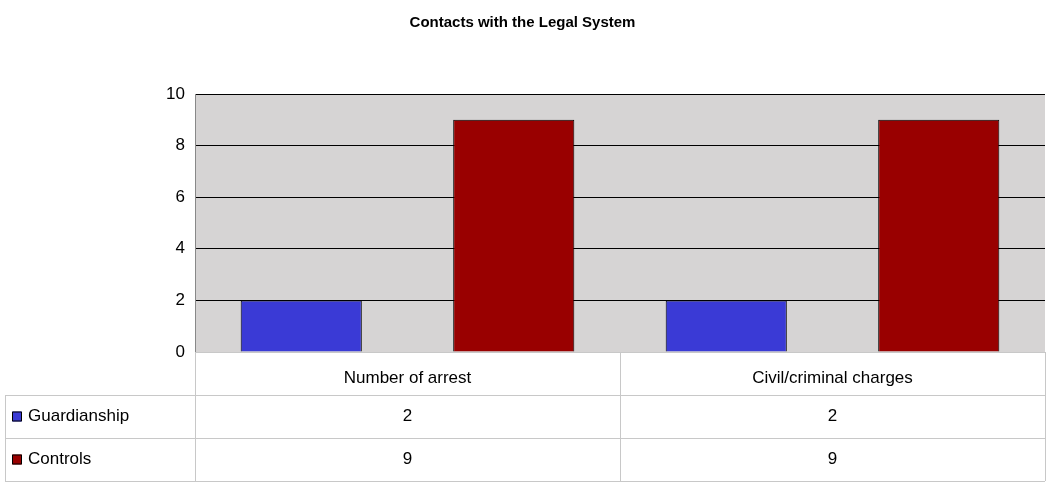 The height and width of the screenshot is (494, 1053). I want to click on x-tick-label: Number of arrest, so click(407, 377).